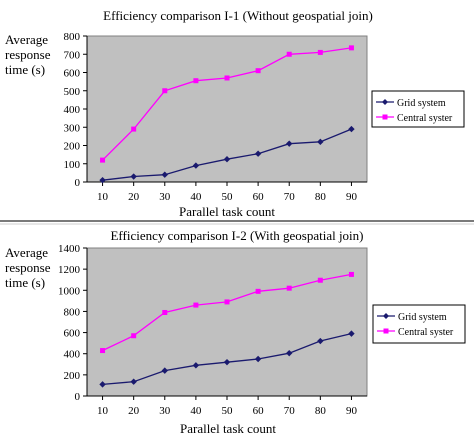 The image size is (474, 443). Describe the element at coordinates (69, 270) in the screenshot. I see `y-tick-label: 1200` at that location.